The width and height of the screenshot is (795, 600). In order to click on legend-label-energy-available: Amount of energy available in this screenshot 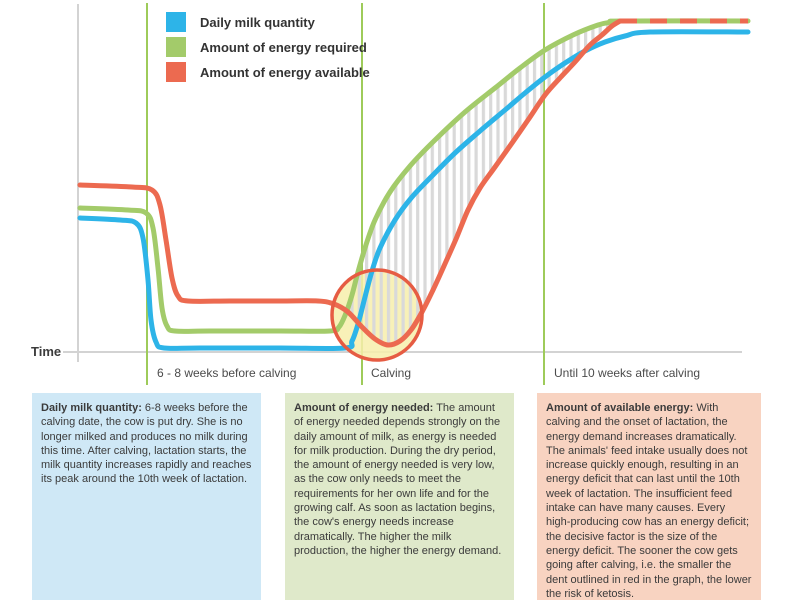, I will do `click(285, 72)`.